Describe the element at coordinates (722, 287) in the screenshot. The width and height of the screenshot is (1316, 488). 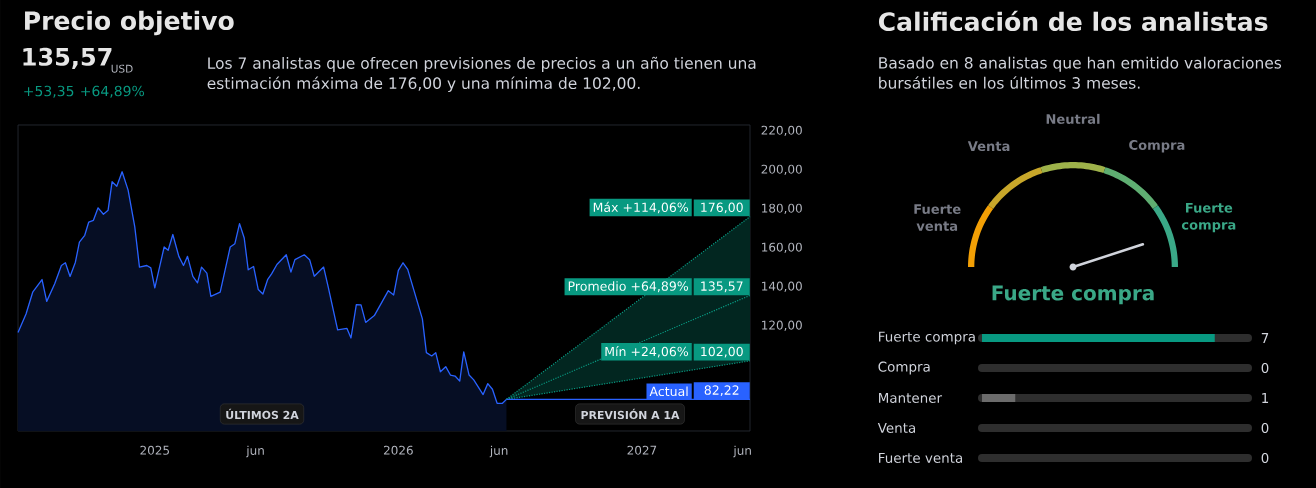
I see `annotation: 135,57` at that location.